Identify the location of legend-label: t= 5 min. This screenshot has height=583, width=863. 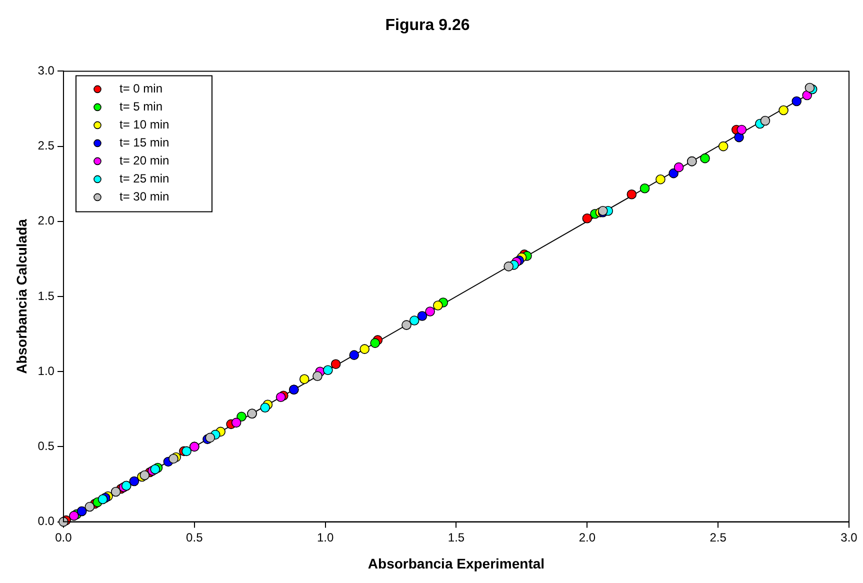
(141, 107).